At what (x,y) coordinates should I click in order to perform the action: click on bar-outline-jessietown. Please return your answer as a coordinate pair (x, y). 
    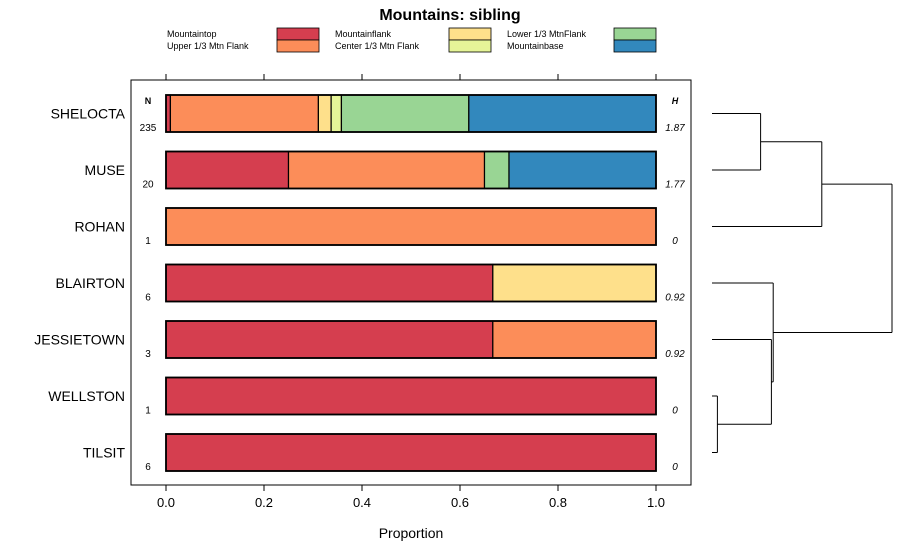
    Looking at the image, I should click on (411, 339).